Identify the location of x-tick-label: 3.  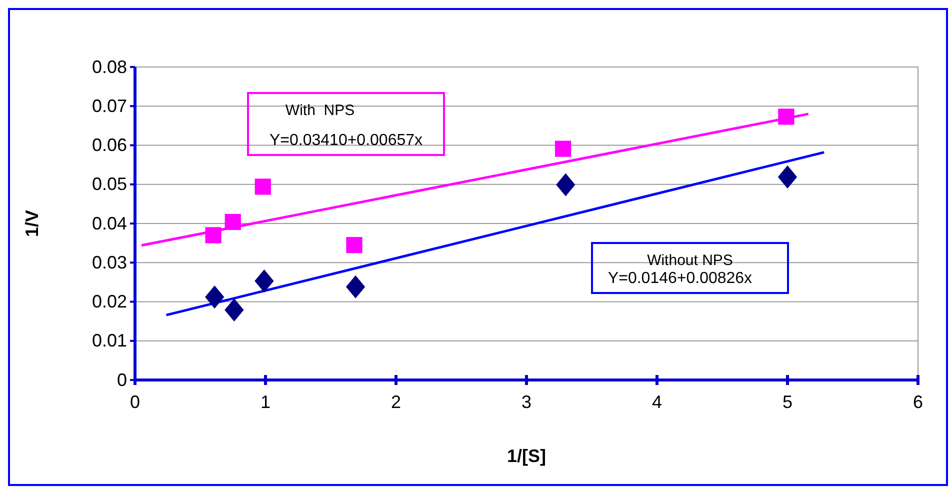
(526, 402).